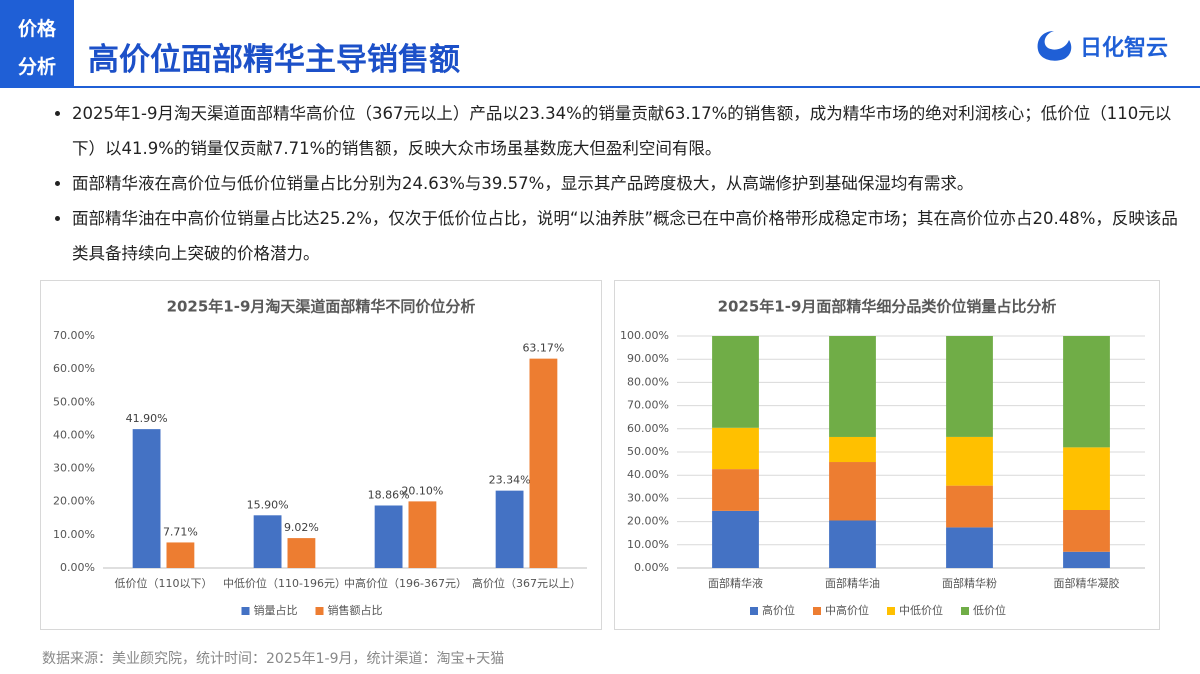 The image size is (1200, 674). I want to click on header-rule, so click(637, 87).